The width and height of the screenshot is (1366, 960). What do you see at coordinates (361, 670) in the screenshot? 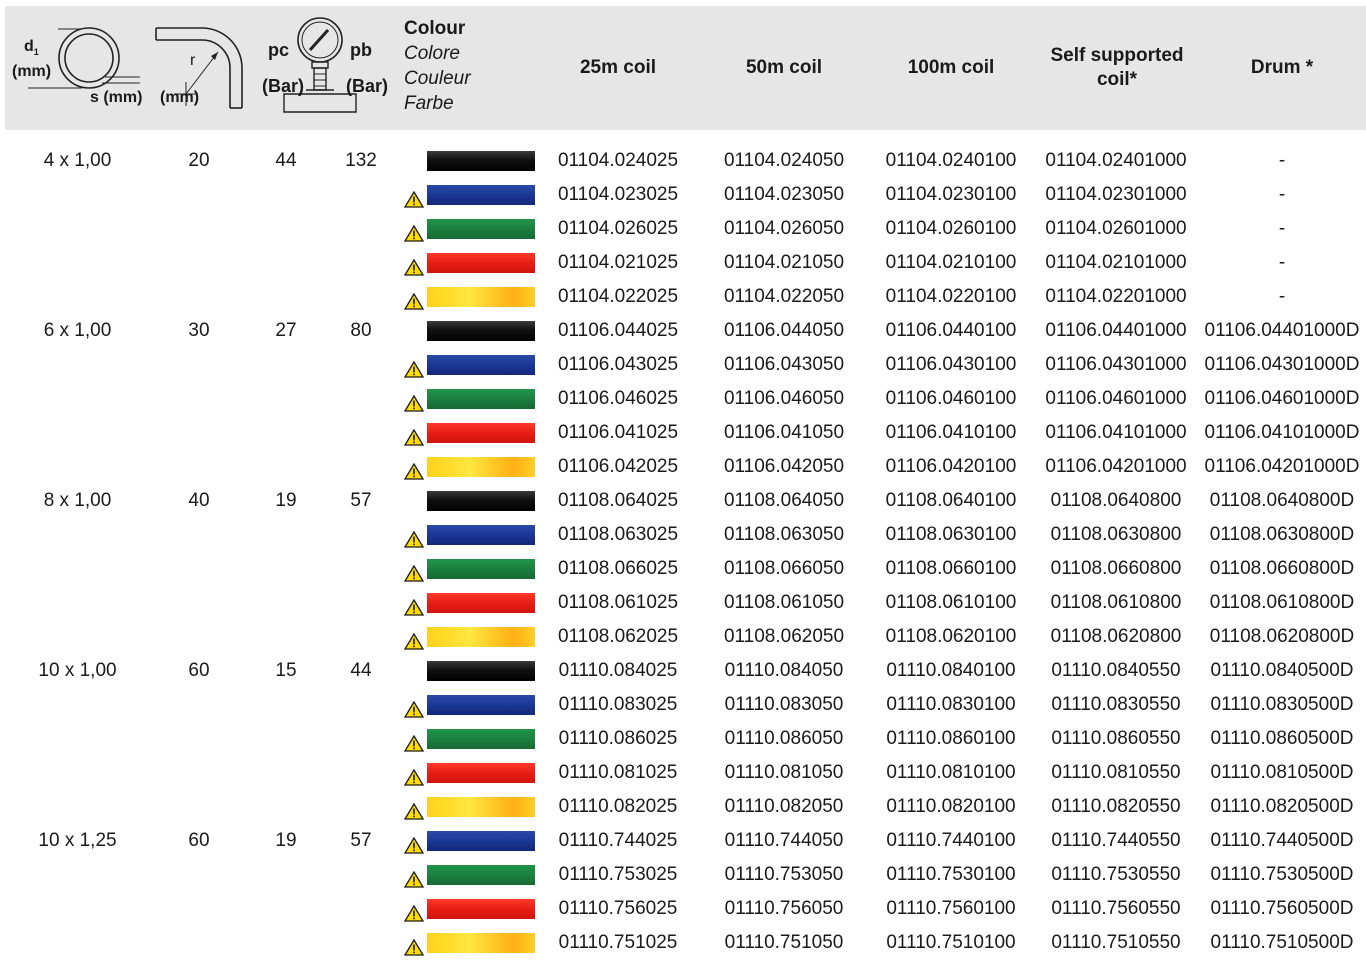
I see `pb-cell: 44` at bounding box center [361, 670].